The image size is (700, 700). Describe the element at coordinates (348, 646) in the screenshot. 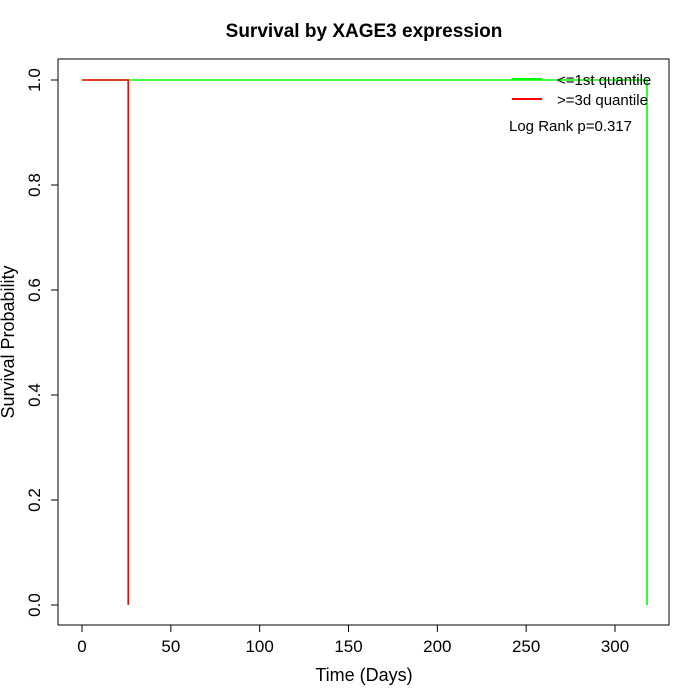

I see `x-tick-label: 150` at that location.